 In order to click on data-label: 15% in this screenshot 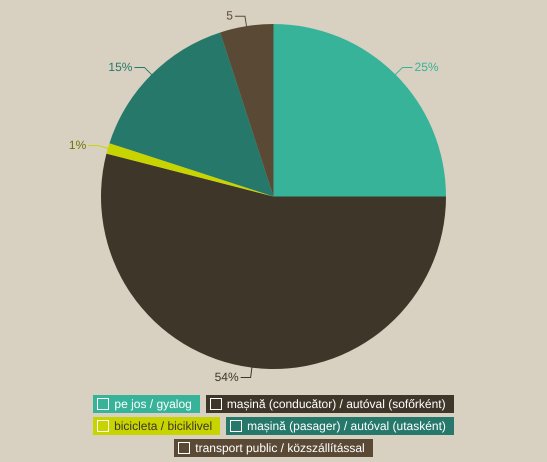, I will do `click(120, 67)`.